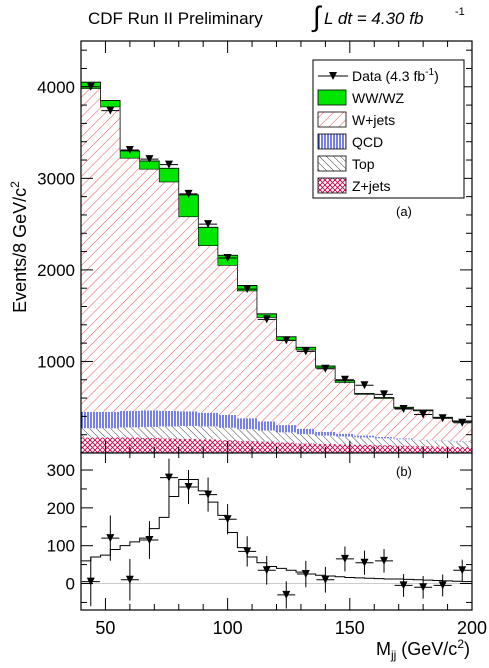  What do you see at coordinates (332, 163) in the screenshot?
I see `legend-swatch-top` at bounding box center [332, 163].